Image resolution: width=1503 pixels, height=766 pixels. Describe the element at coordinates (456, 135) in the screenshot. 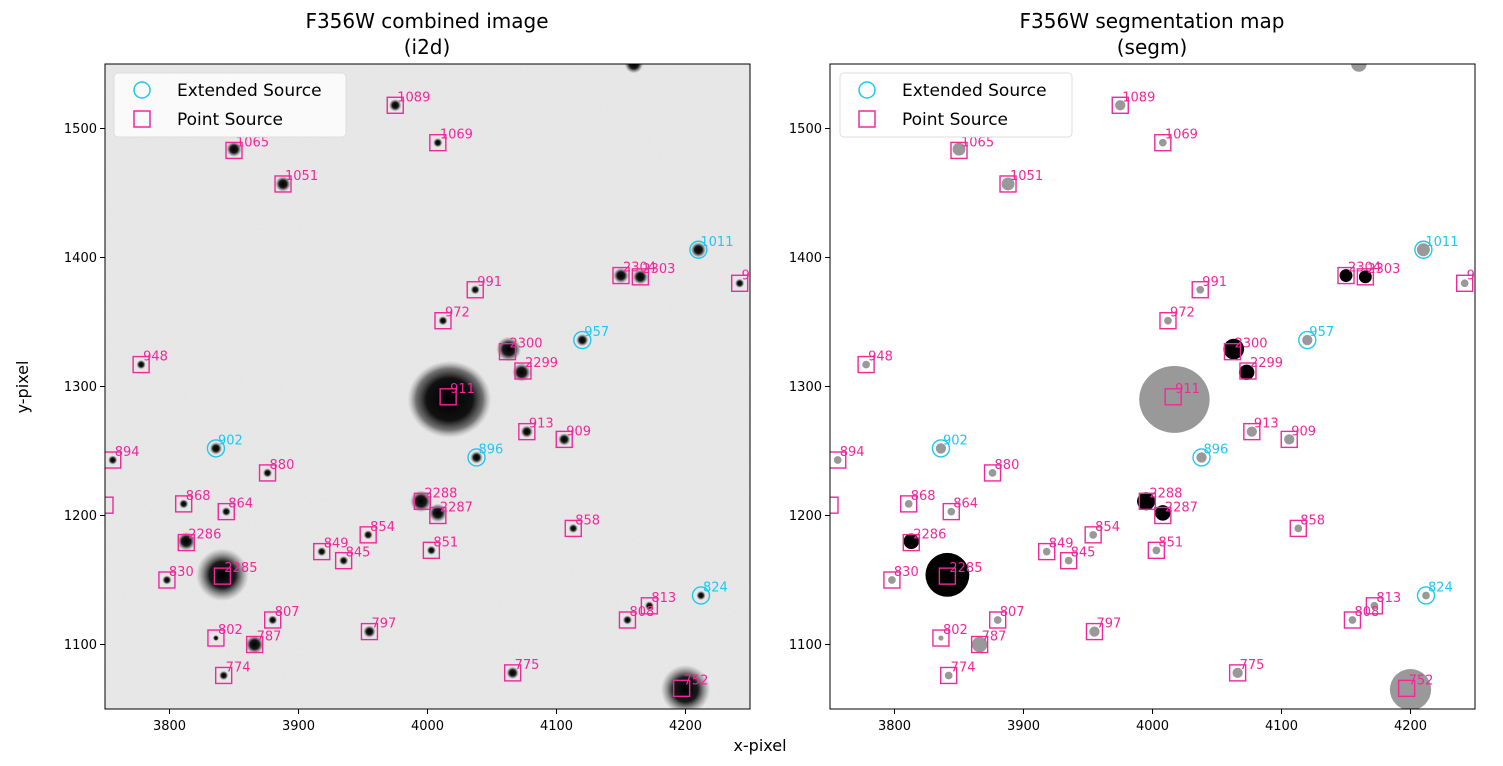

I see `source-id-label: 1069` at that location.